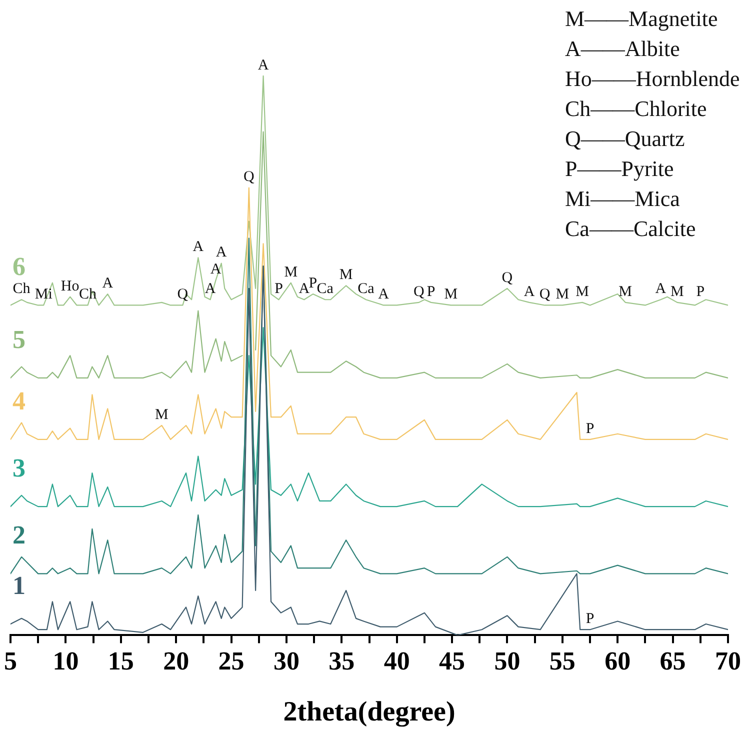 The image size is (750, 742). What do you see at coordinates (19, 468) in the screenshot?
I see `series-label: 3` at bounding box center [19, 468].